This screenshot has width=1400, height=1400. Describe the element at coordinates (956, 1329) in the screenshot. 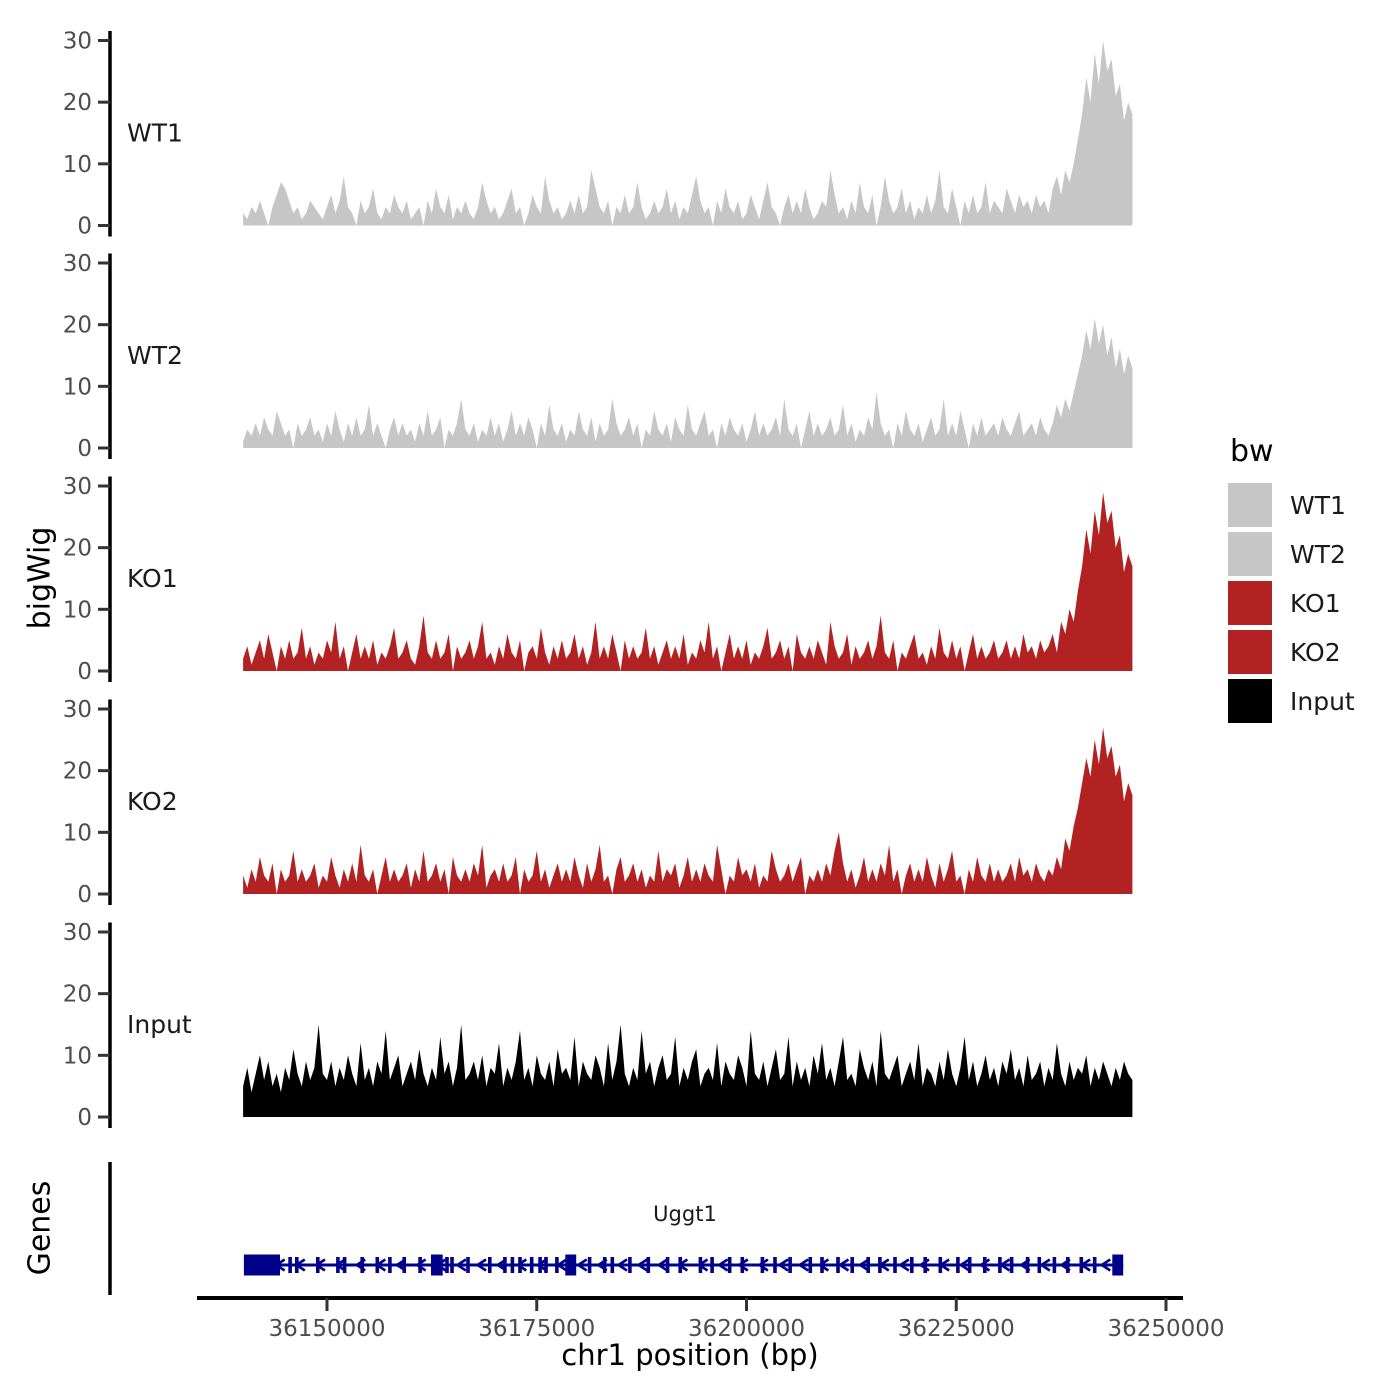

I see `x-tick-label: 36225000` at that location.